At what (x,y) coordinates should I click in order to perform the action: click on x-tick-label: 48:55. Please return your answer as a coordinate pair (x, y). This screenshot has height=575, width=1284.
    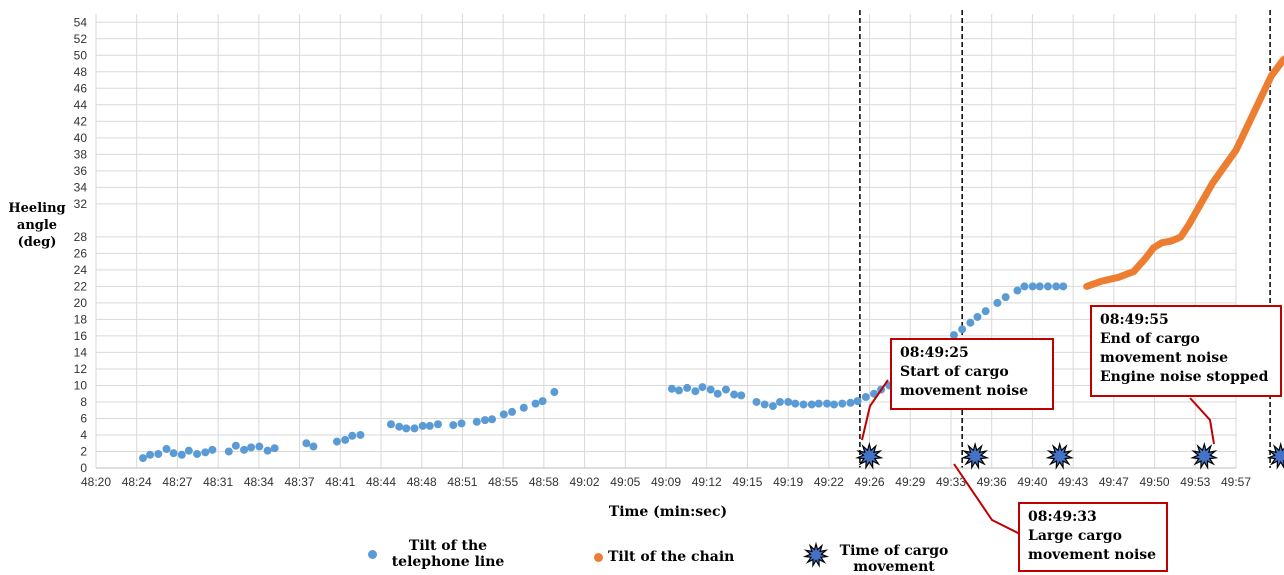
    Looking at the image, I should click on (503, 482).